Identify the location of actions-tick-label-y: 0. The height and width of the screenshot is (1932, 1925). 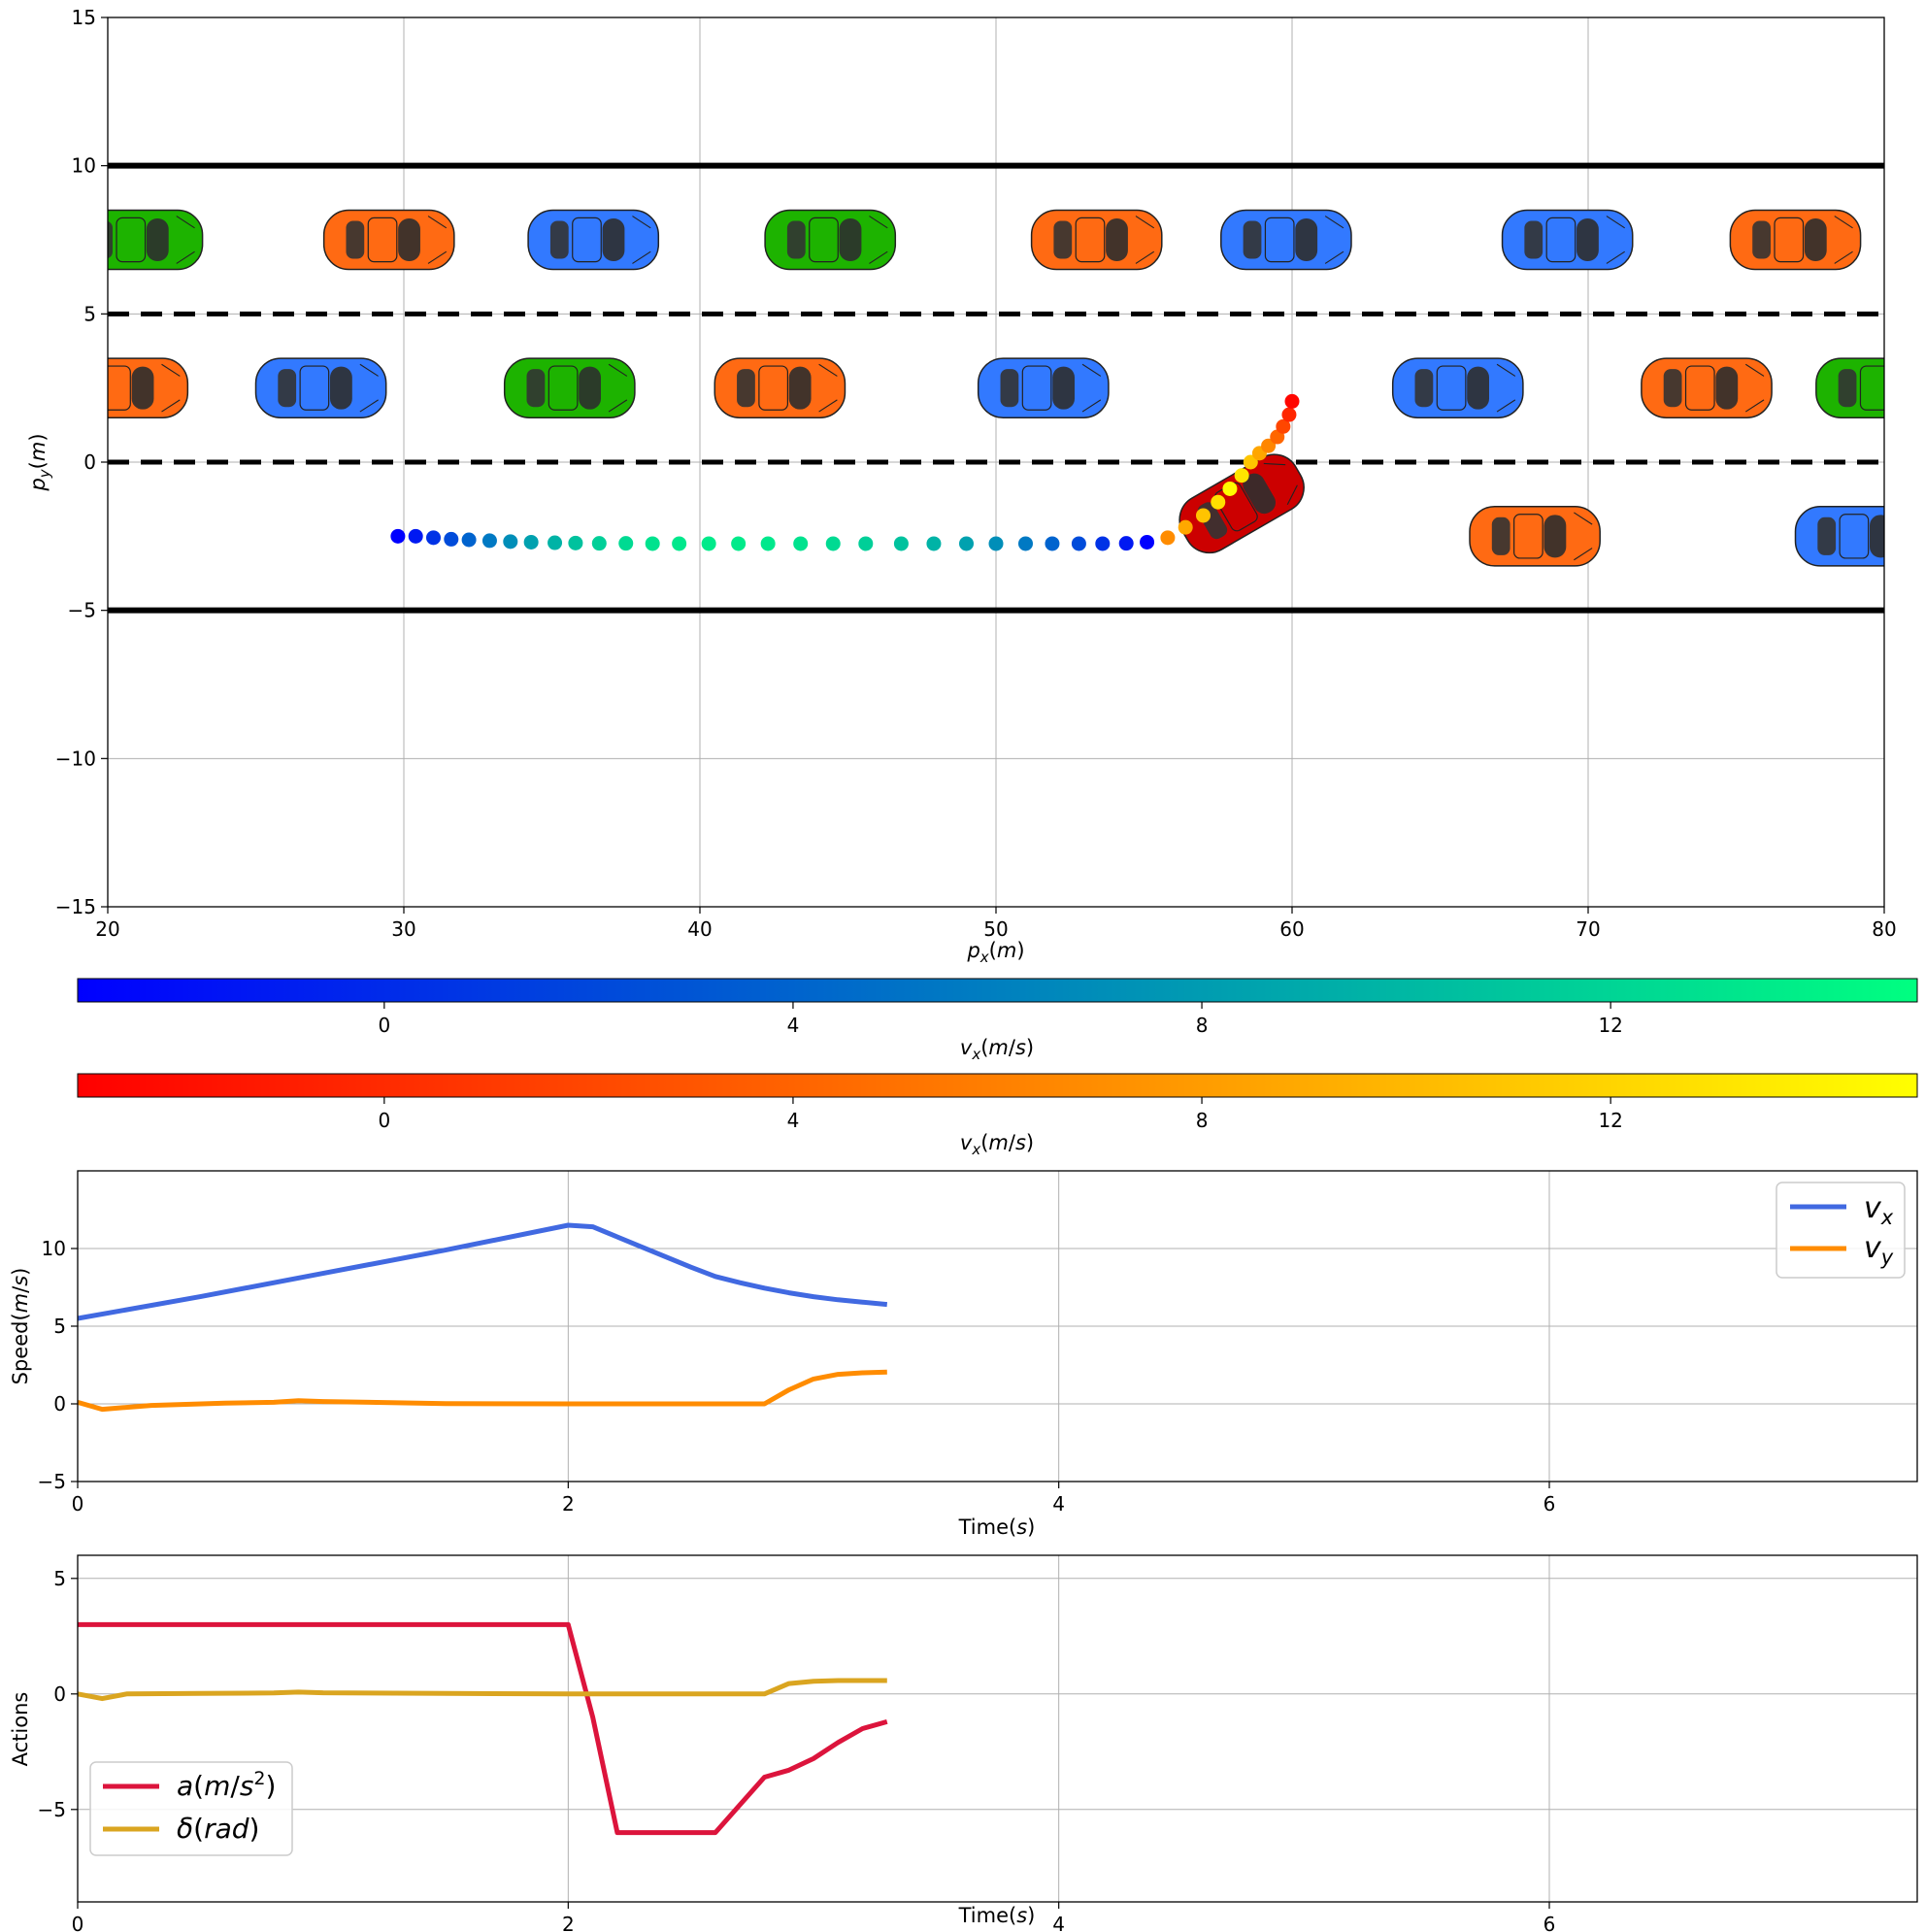
(60, 1694).